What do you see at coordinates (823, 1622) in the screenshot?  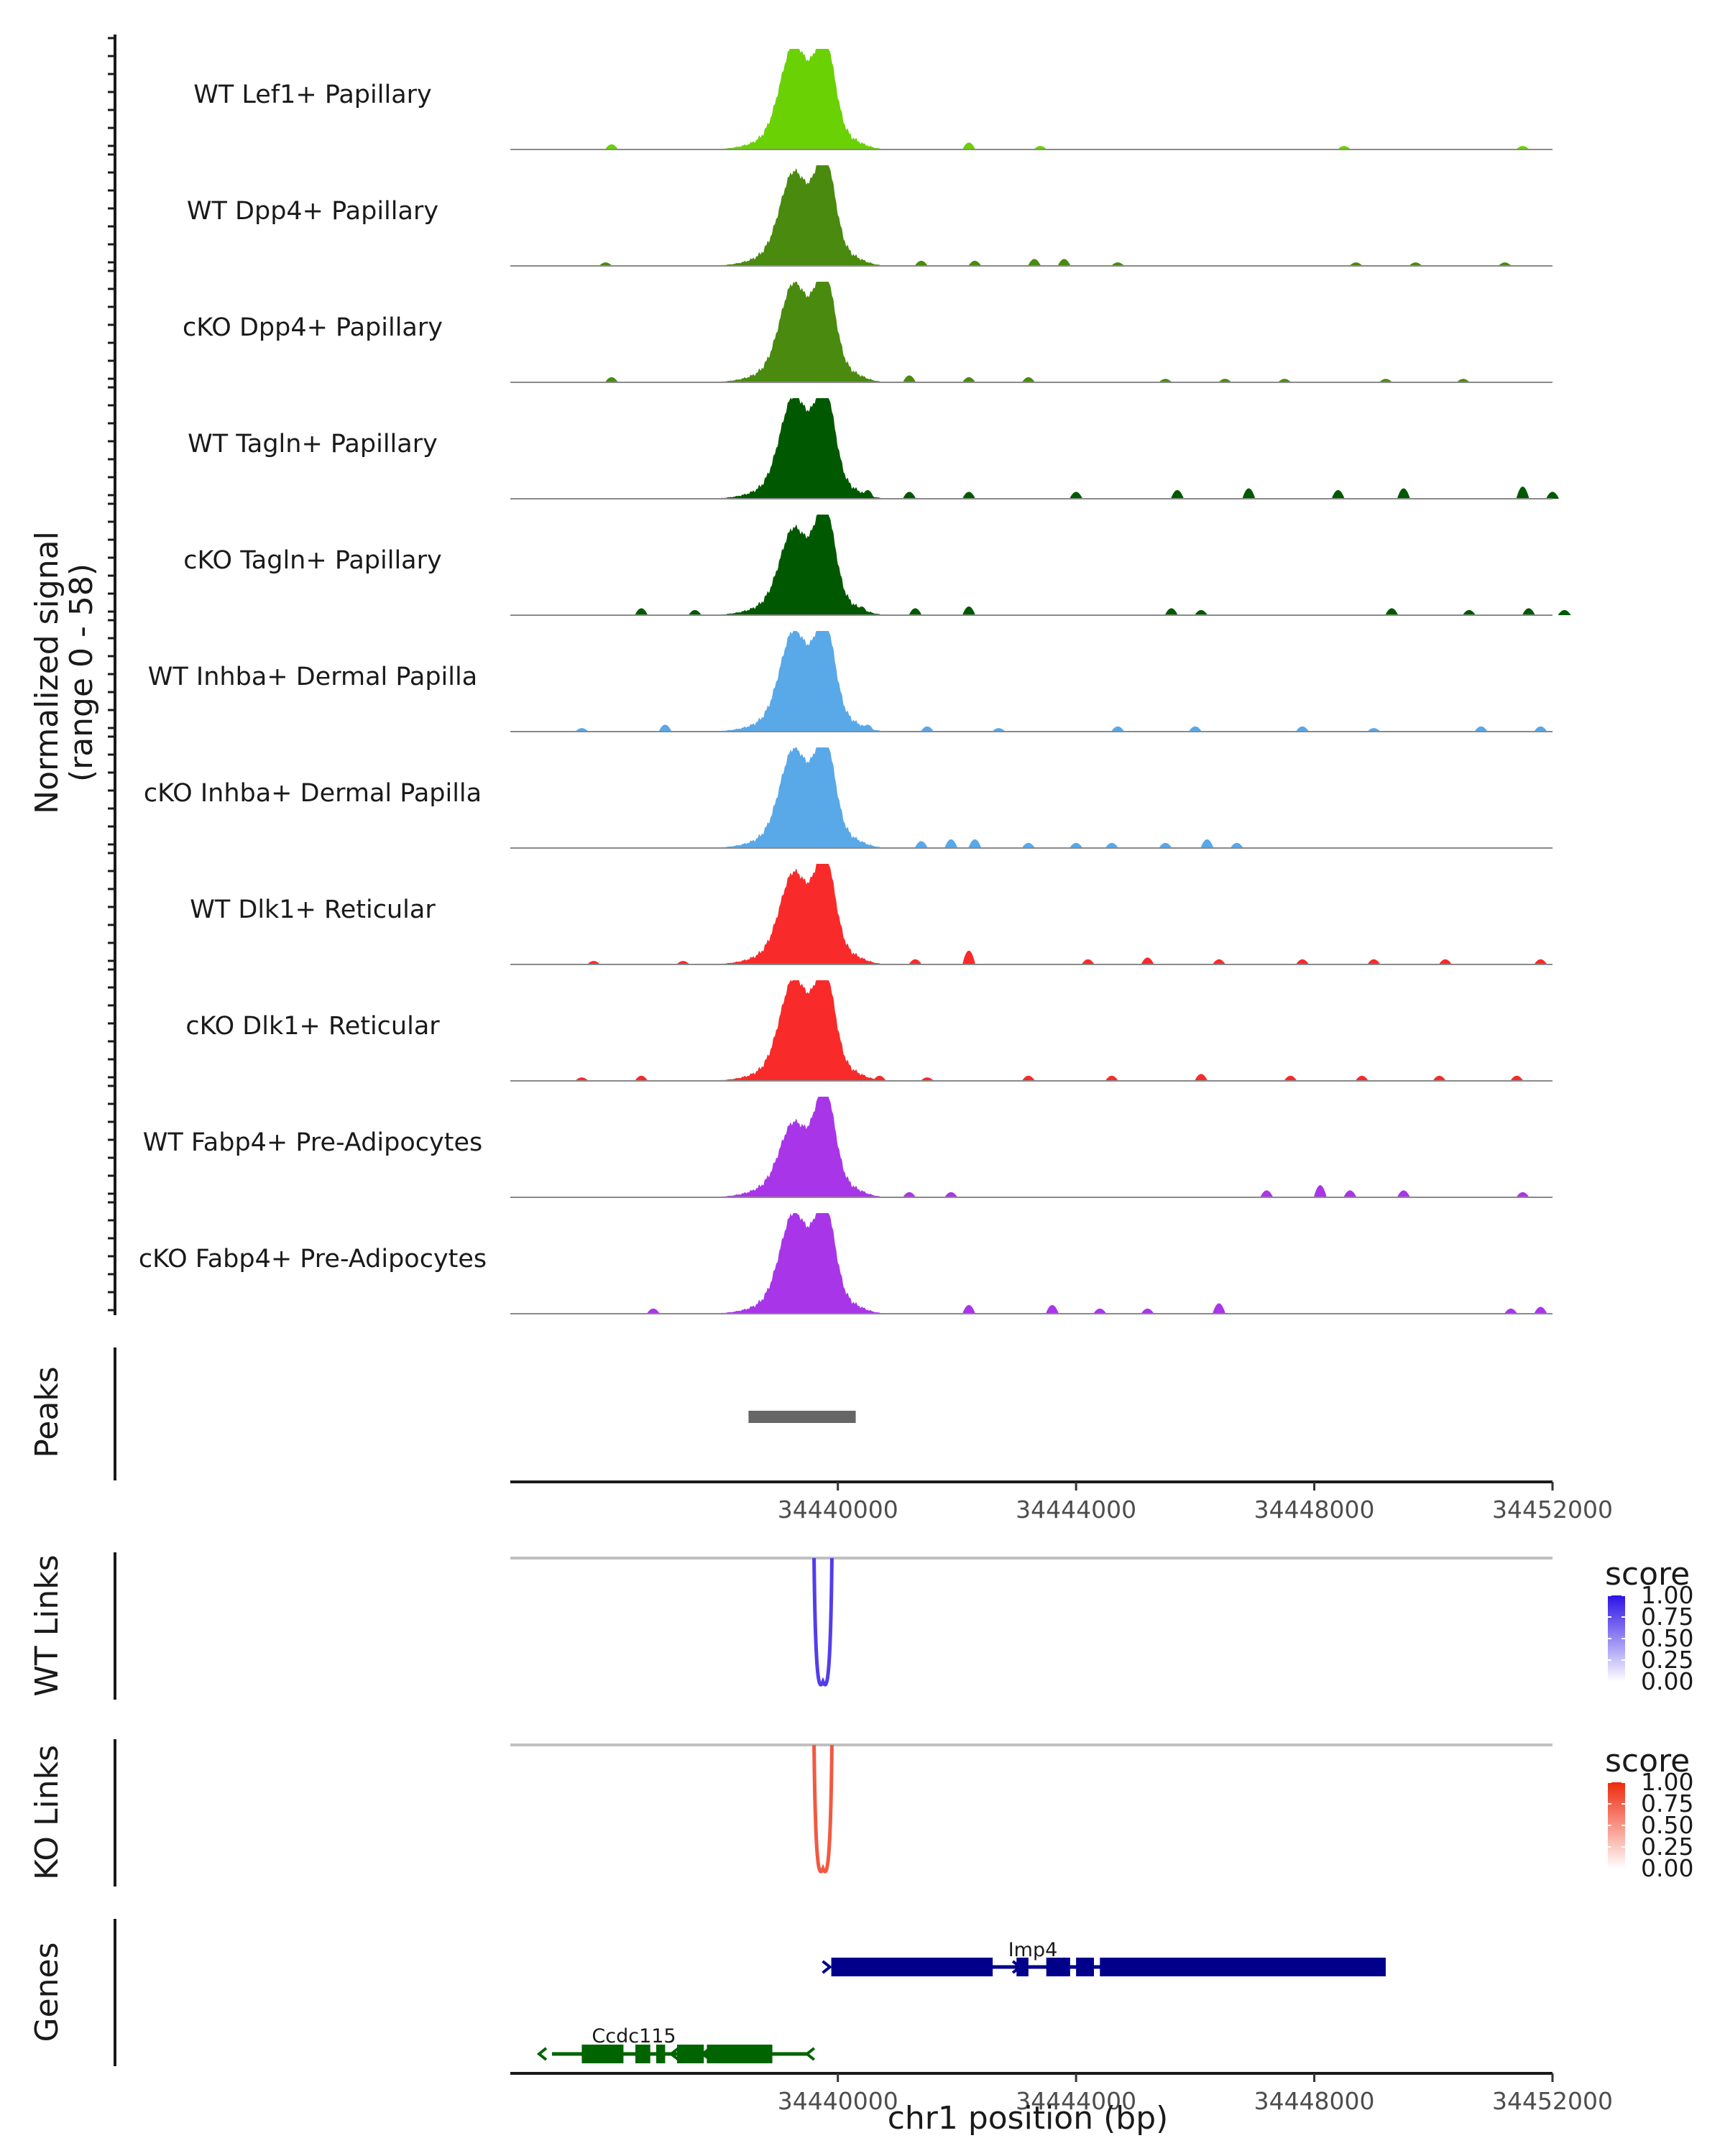 I see `link-arc` at bounding box center [823, 1622].